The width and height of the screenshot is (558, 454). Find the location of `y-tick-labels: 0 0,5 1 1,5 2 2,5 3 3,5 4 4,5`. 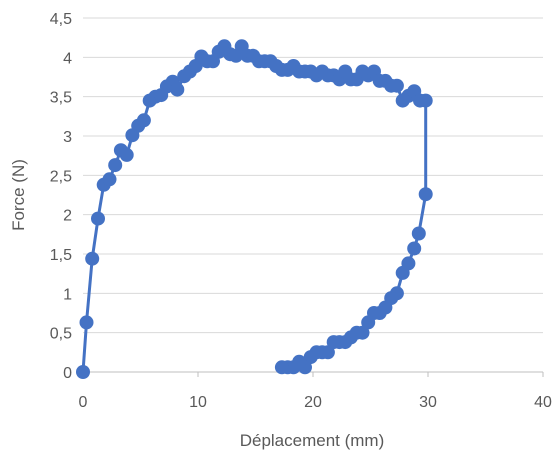

y-tick-labels: 0 0,5 1 1,5 2 2,5 3 3,5 4 4,5 is located at coordinates (61, 196).